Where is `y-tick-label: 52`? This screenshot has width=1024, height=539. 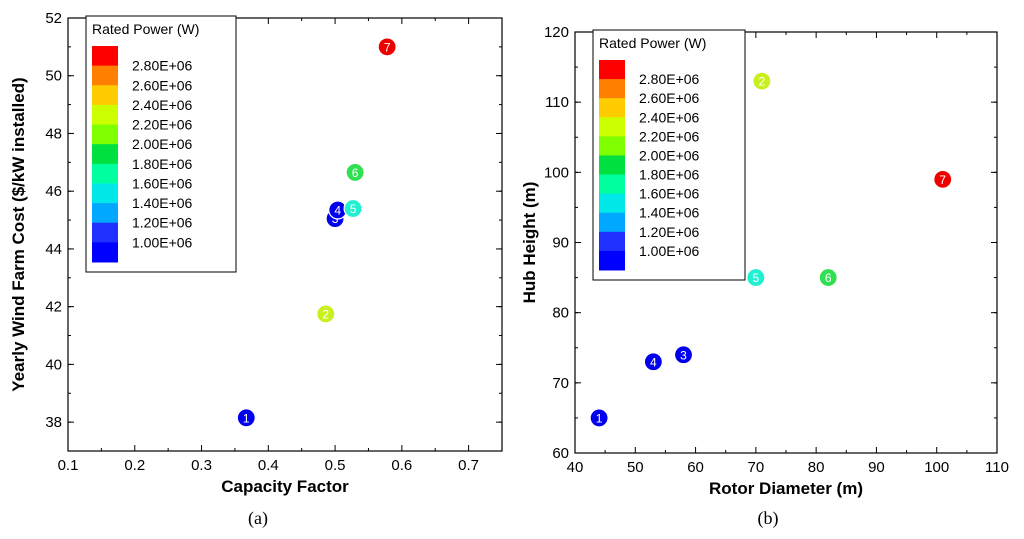 y-tick-label: 52 is located at coordinates (53, 18).